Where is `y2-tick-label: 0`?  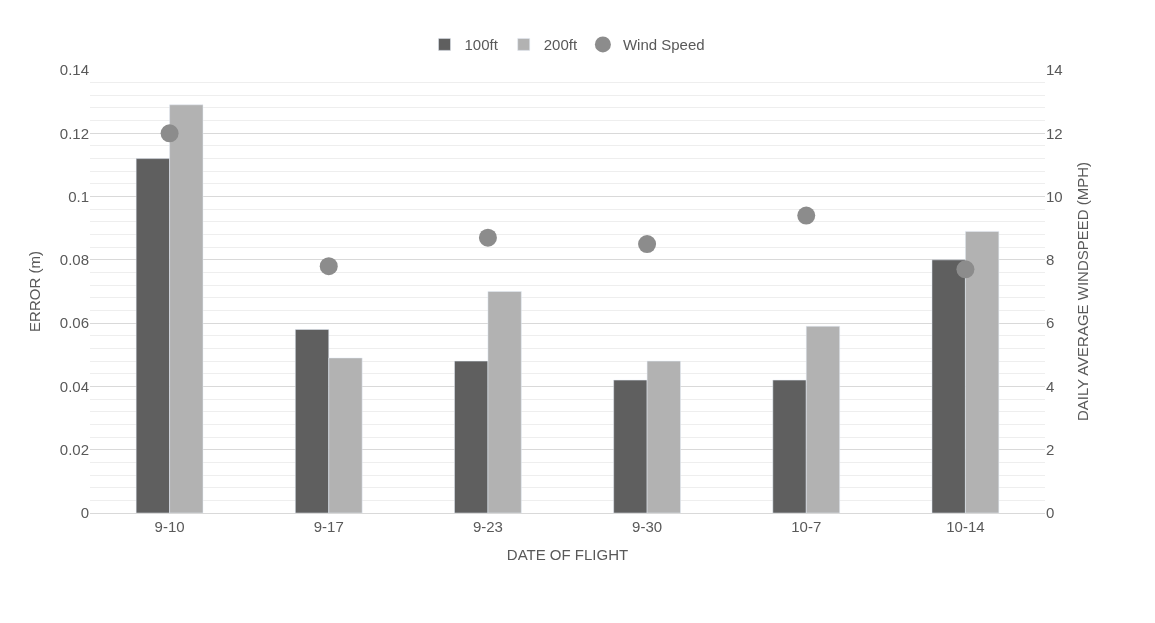 y2-tick-label: 0 is located at coordinates (1050, 513).